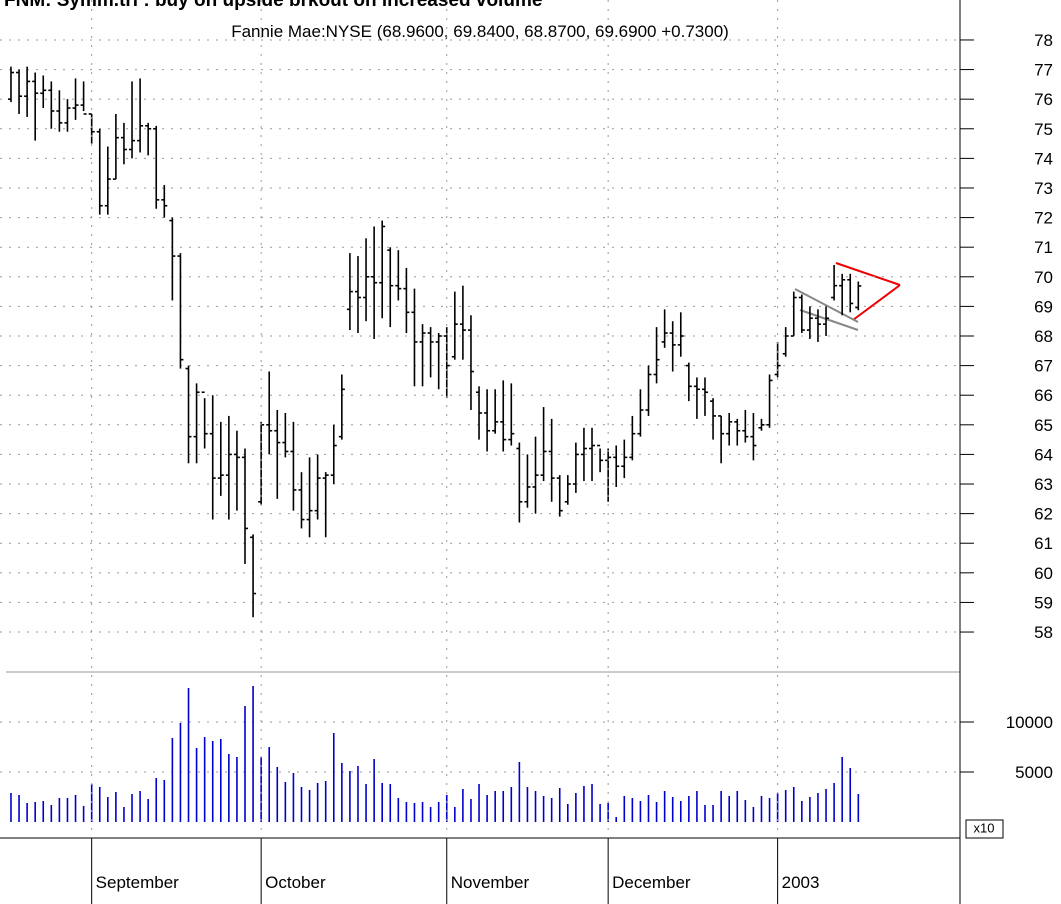  I want to click on y-tick-label: 69, so click(1043, 306).